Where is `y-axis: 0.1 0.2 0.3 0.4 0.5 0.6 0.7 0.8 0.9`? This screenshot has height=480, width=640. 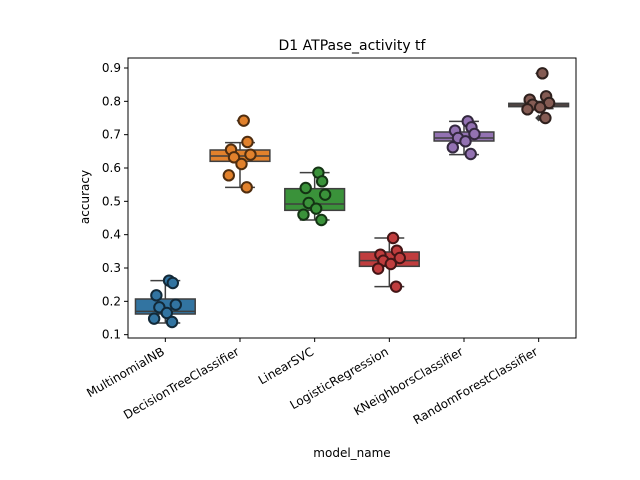 y-axis: 0.1 0.2 0.3 0.4 0.5 0.6 0.7 0.8 0.9 is located at coordinates (115, 201).